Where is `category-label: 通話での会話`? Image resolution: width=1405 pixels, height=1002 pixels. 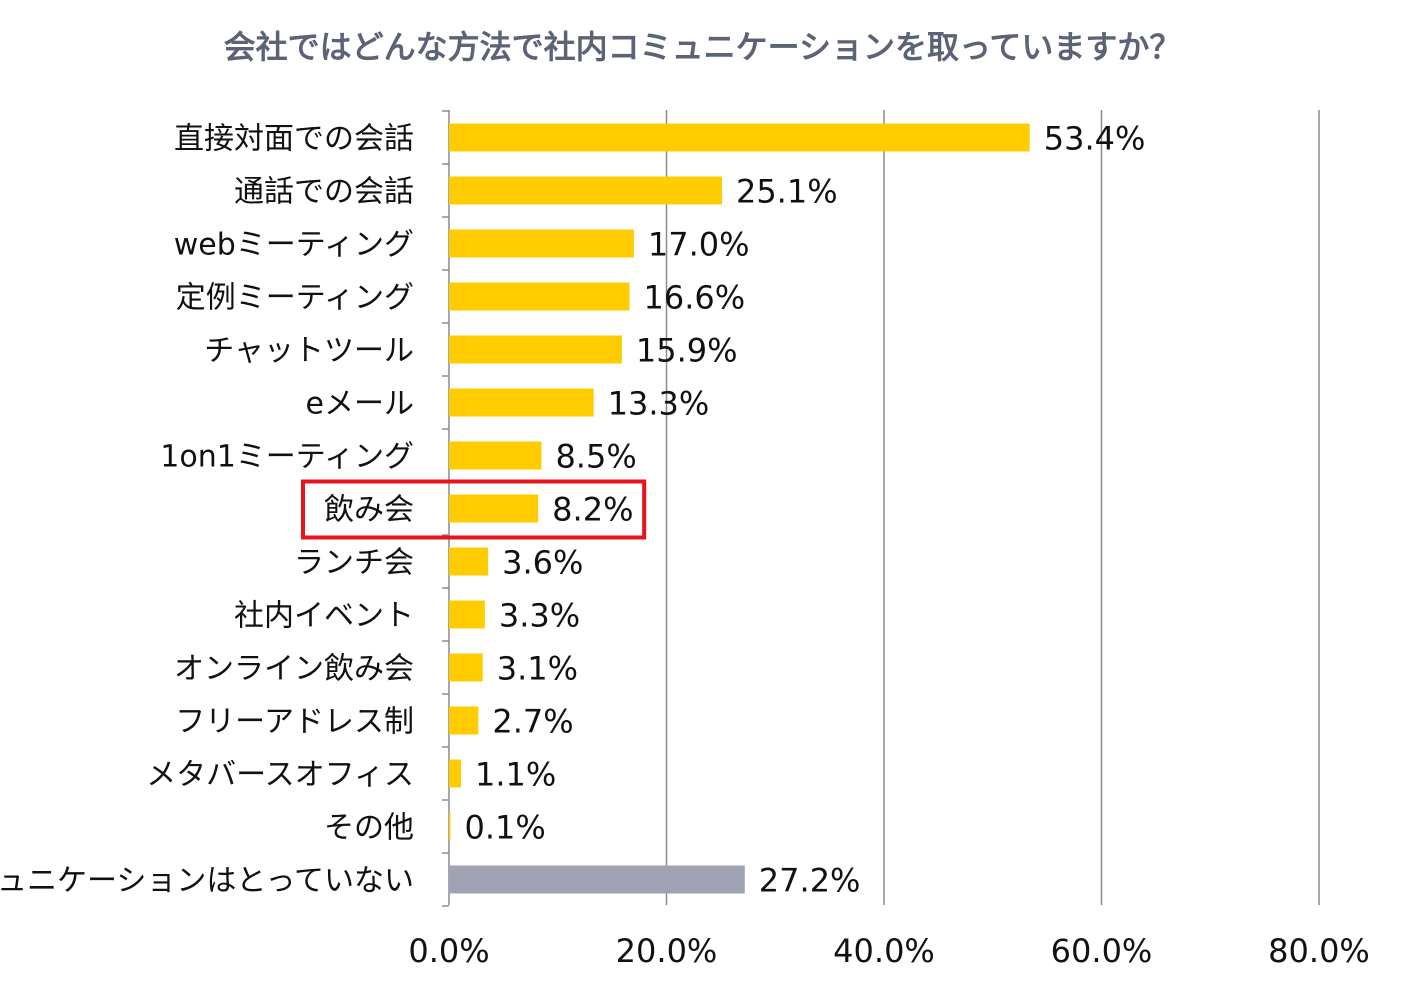 category-label: 通話での会話 is located at coordinates (324, 192).